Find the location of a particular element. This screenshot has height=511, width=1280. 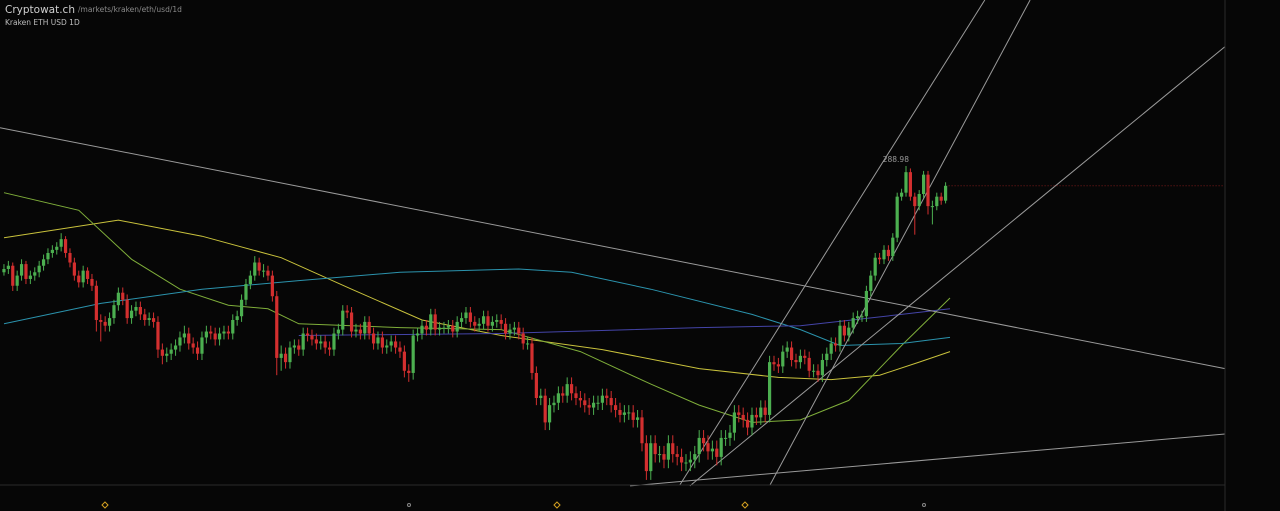

site-name: Cryptowat.ch is located at coordinates (40, 10).